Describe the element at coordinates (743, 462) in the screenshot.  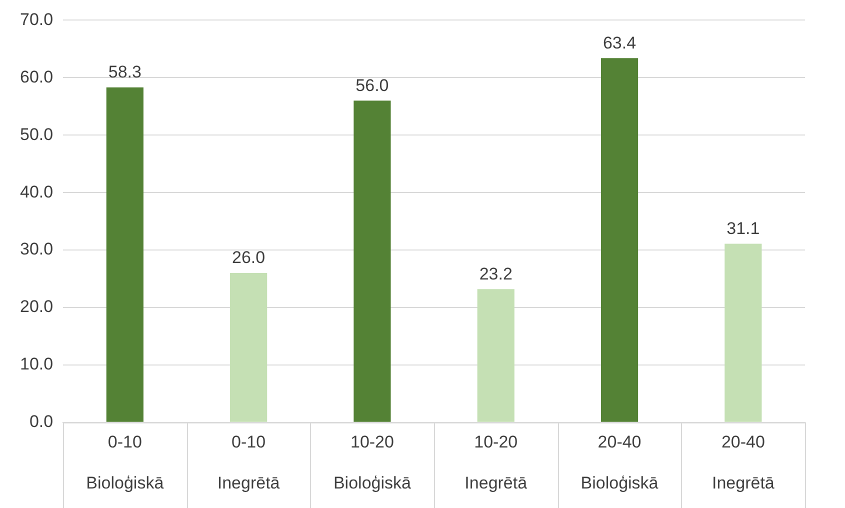
I see `category-label: 20-40 Inegrētā` at that location.